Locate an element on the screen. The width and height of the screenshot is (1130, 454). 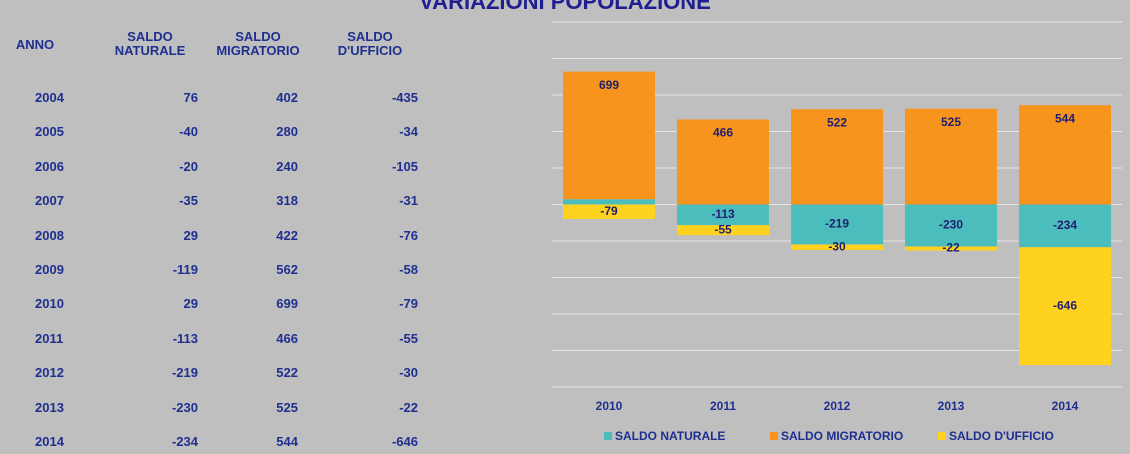
x-tick-label: 2012 is located at coordinates (837, 406).